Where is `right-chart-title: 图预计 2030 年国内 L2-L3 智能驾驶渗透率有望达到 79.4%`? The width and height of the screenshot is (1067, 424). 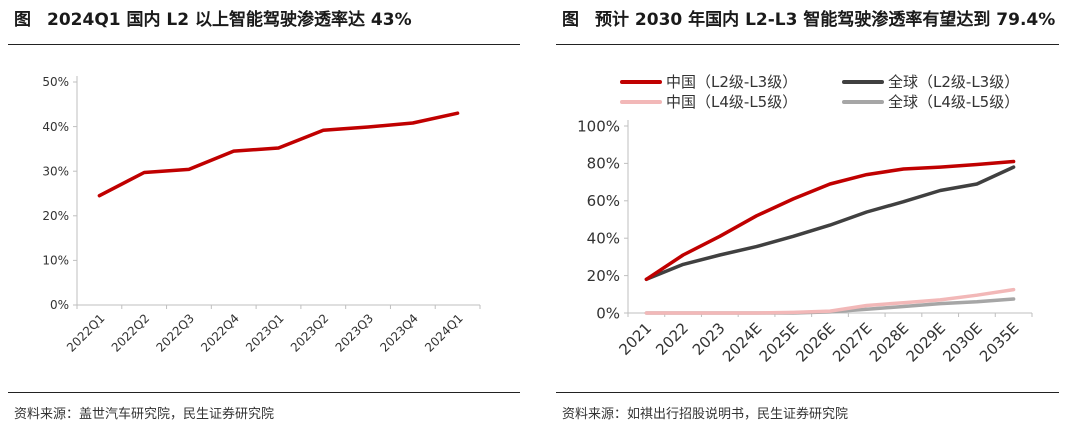 right-chart-title: 图预计 2030 年国内 L2-L3 智能驾驶渗透率有望达到 79.4% is located at coordinates (810, 20).